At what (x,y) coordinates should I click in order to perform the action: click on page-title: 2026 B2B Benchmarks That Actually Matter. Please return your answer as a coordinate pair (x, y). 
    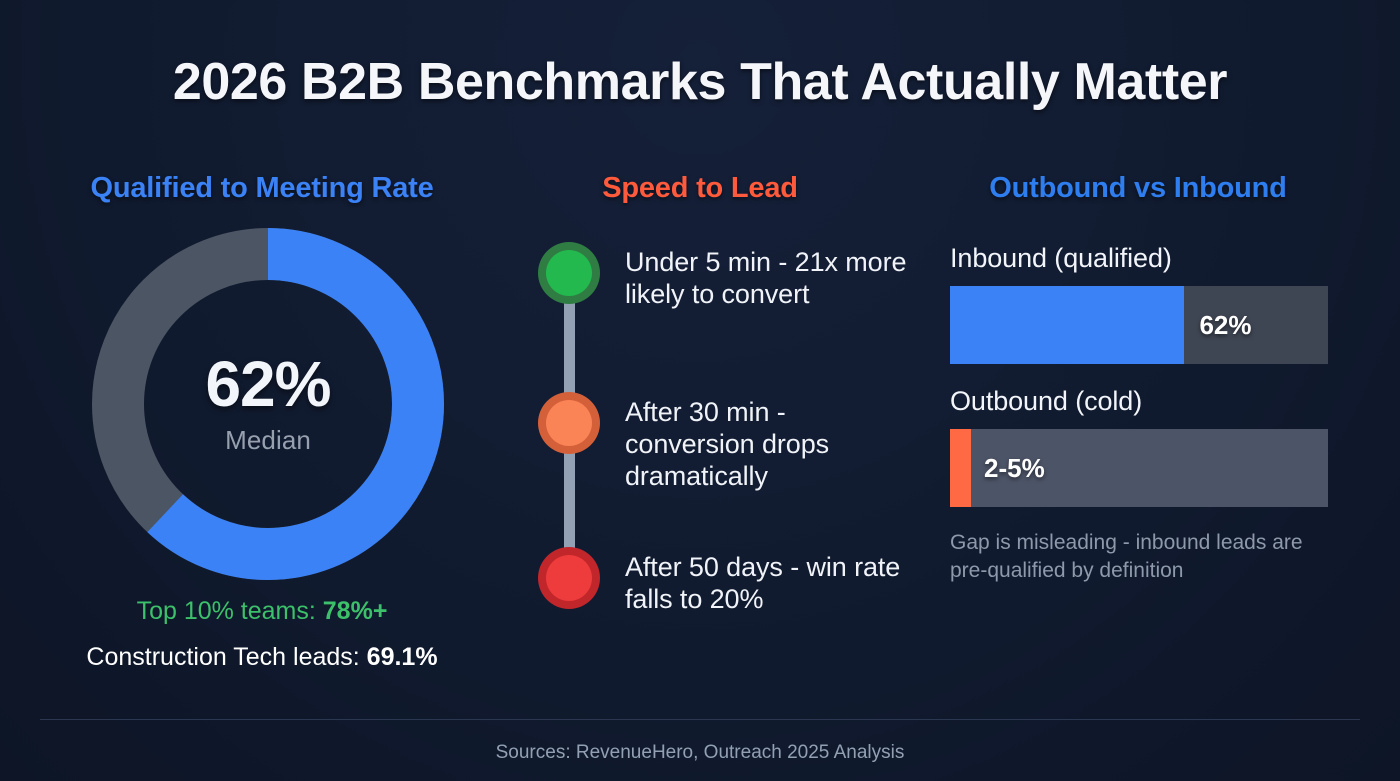
    Looking at the image, I should click on (700, 82).